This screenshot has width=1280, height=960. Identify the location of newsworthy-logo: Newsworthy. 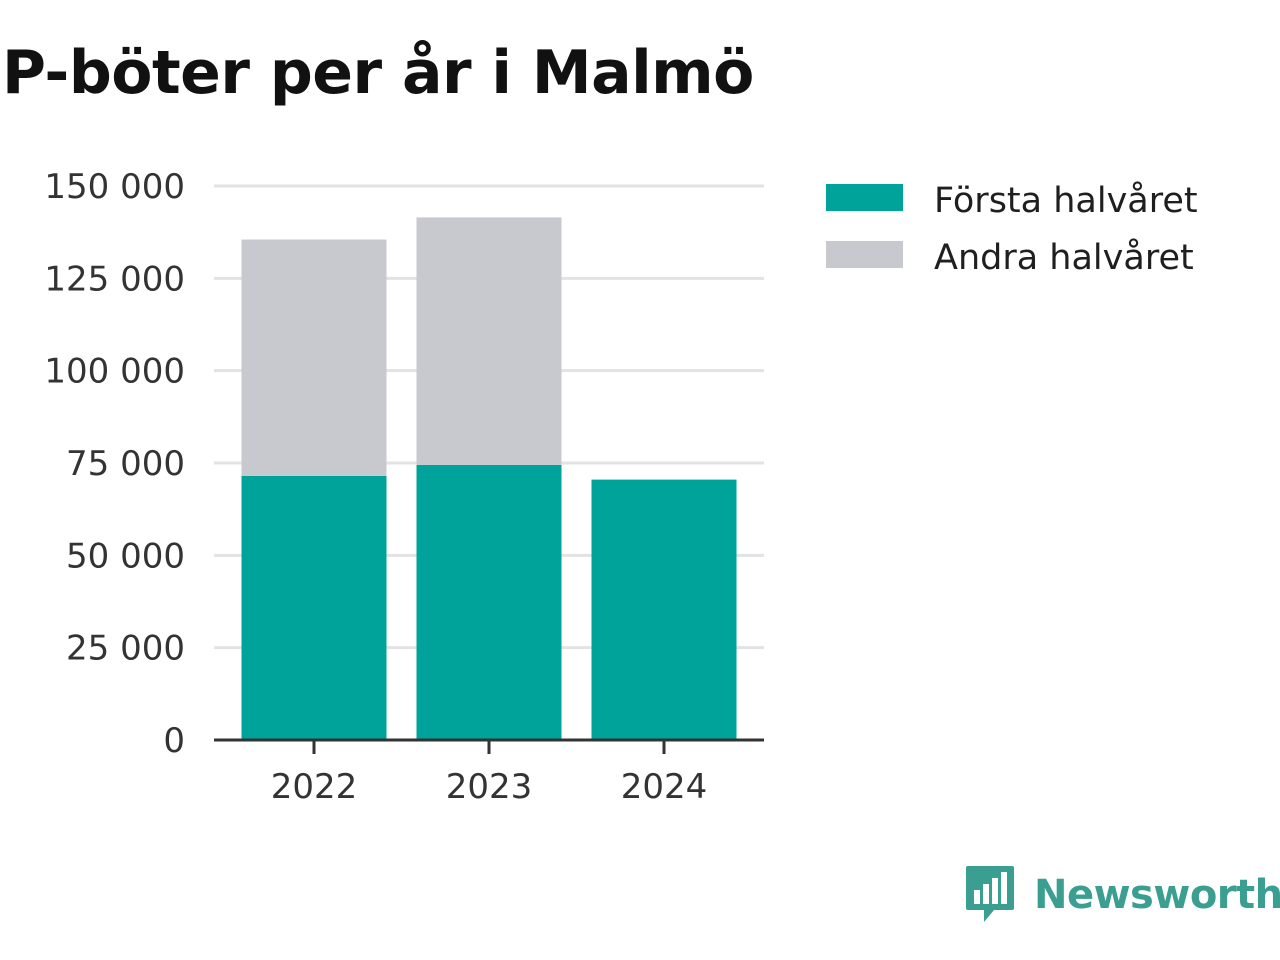
(1122, 895).